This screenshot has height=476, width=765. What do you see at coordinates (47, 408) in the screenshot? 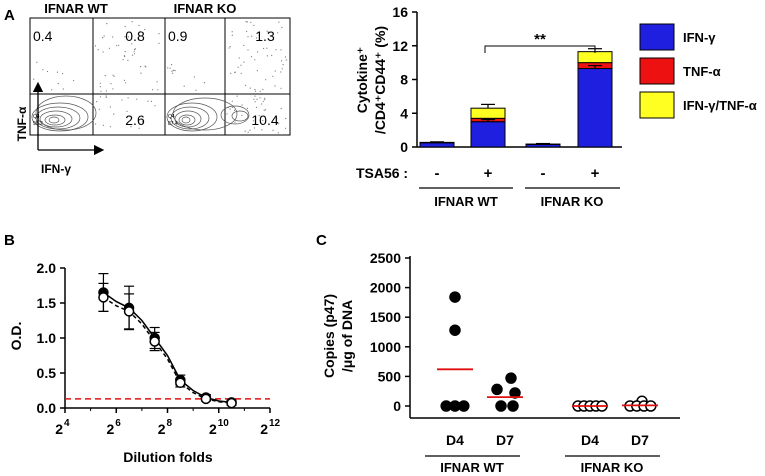
I see `b-y-tick-label: 0.0` at bounding box center [47, 408].